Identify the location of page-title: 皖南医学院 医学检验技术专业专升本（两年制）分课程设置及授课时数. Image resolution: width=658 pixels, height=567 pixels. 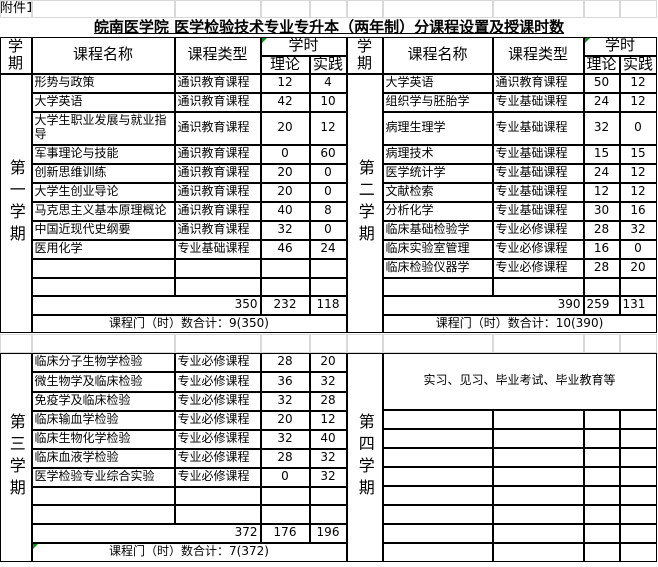
(329, 27).